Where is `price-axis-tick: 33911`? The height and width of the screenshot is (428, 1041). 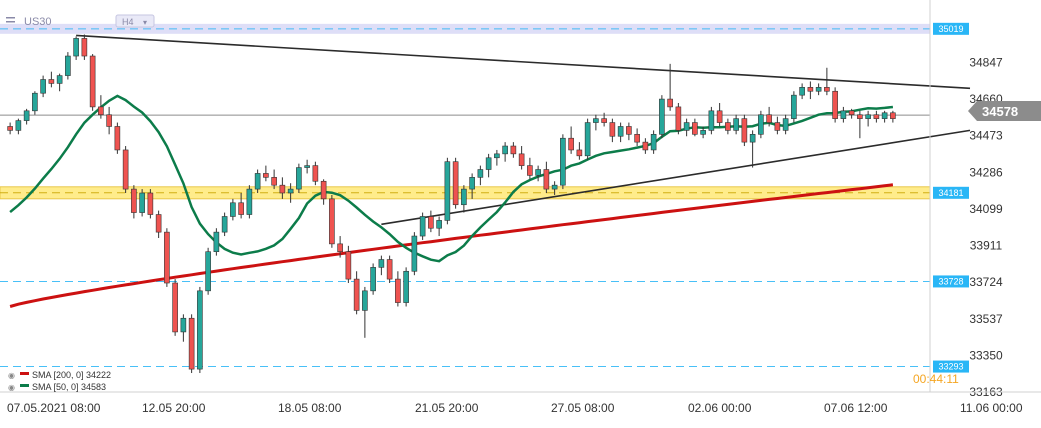
price-axis-tick: 33911 is located at coordinates (986, 246).